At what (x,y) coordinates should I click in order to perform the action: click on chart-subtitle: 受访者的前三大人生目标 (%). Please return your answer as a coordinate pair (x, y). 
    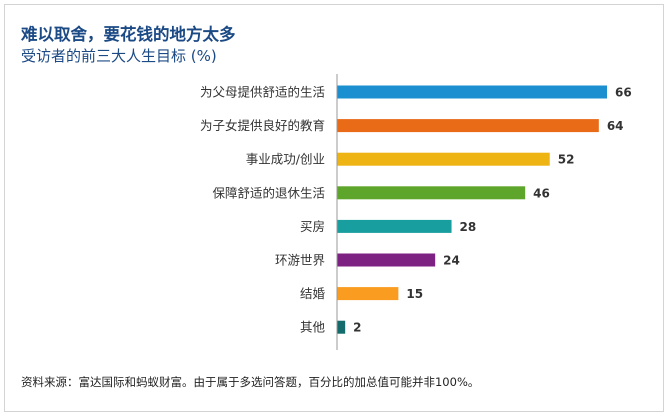
    Looking at the image, I should click on (119, 56).